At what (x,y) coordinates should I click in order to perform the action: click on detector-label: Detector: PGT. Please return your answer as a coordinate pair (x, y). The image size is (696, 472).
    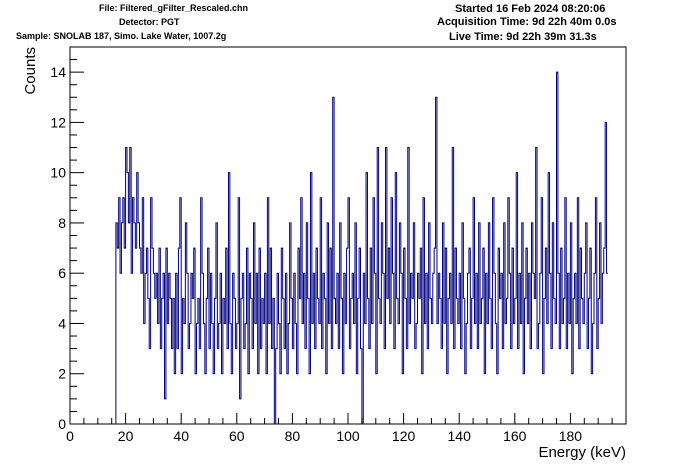
    Looking at the image, I should click on (149, 22).